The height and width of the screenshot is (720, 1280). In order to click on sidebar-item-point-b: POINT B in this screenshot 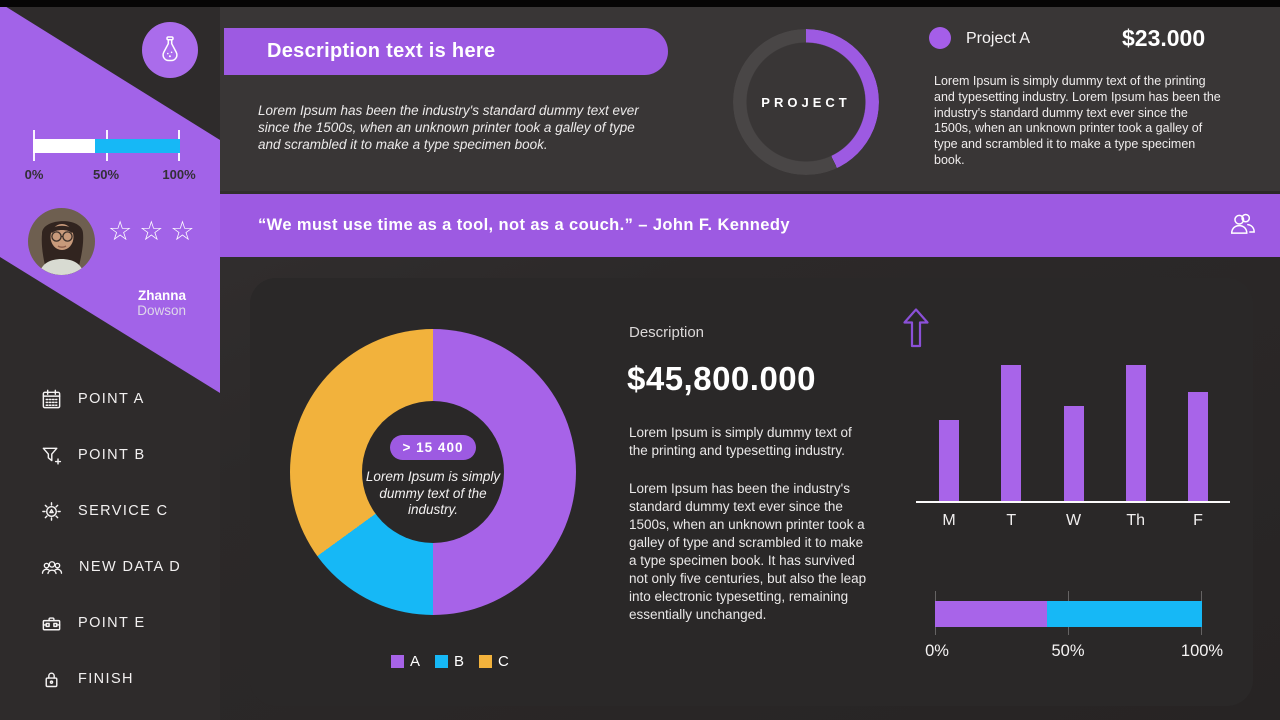, I will do `click(125, 455)`.